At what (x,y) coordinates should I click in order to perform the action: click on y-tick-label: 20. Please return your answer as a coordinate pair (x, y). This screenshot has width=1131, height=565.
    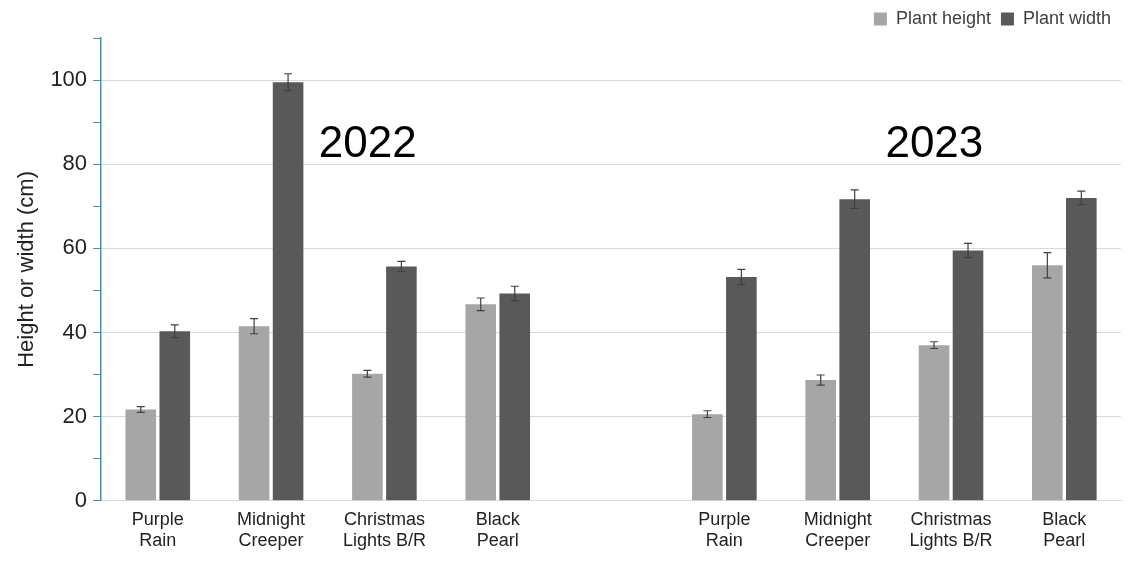
    Looking at the image, I should click on (75, 415).